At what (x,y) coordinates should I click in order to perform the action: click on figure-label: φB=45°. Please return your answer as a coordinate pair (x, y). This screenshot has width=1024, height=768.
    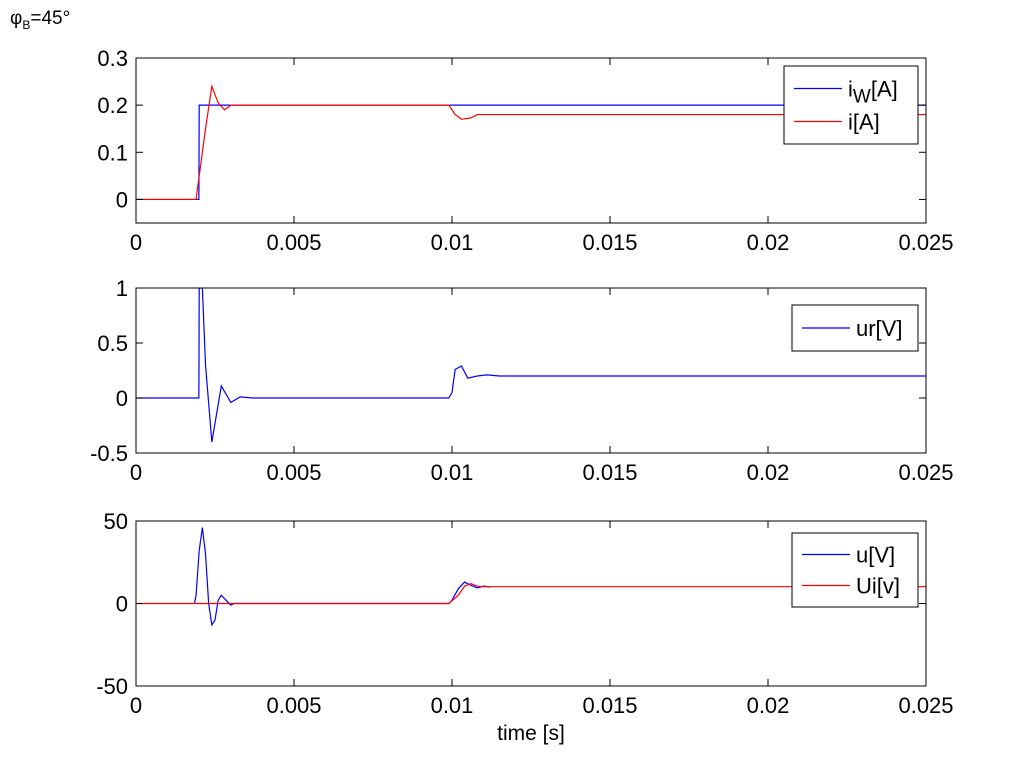
    Looking at the image, I should click on (40, 20).